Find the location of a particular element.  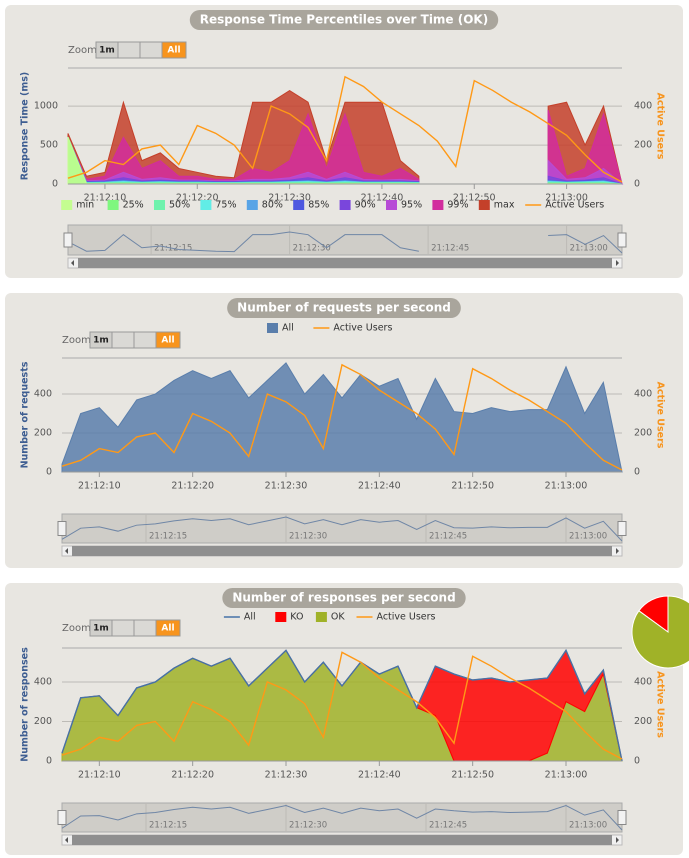

navigator-tick-label: 21:12:15 is located at coordinates (168, 826).